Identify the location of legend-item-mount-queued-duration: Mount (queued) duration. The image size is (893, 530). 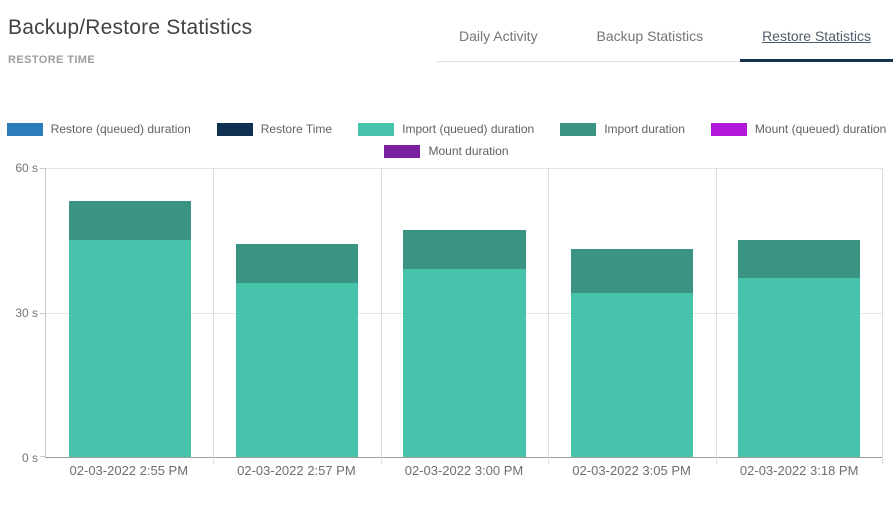
(798, 129).